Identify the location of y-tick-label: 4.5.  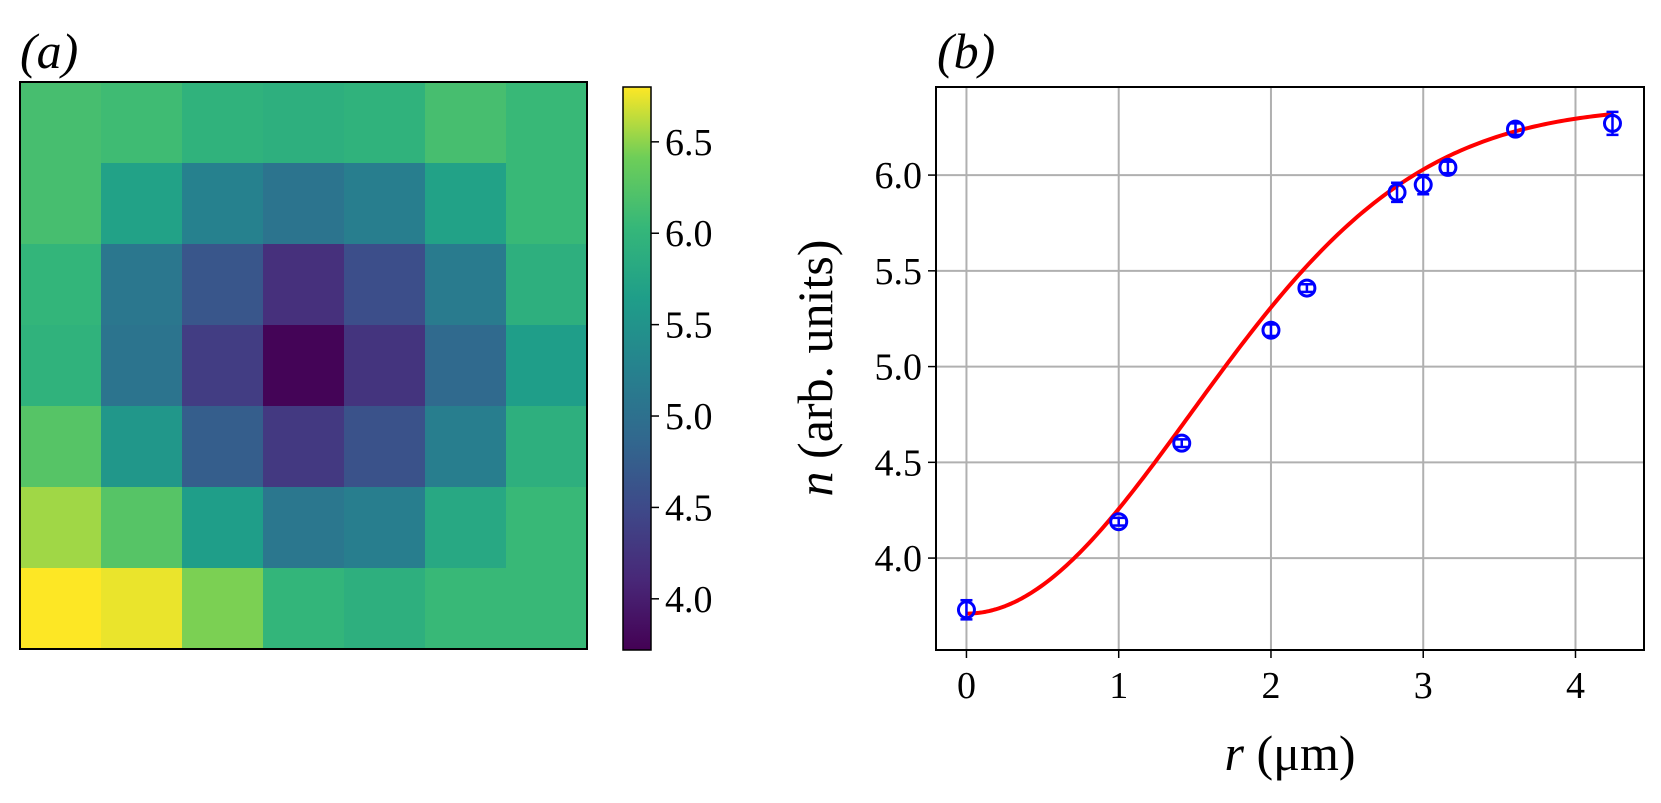
(899, 463).